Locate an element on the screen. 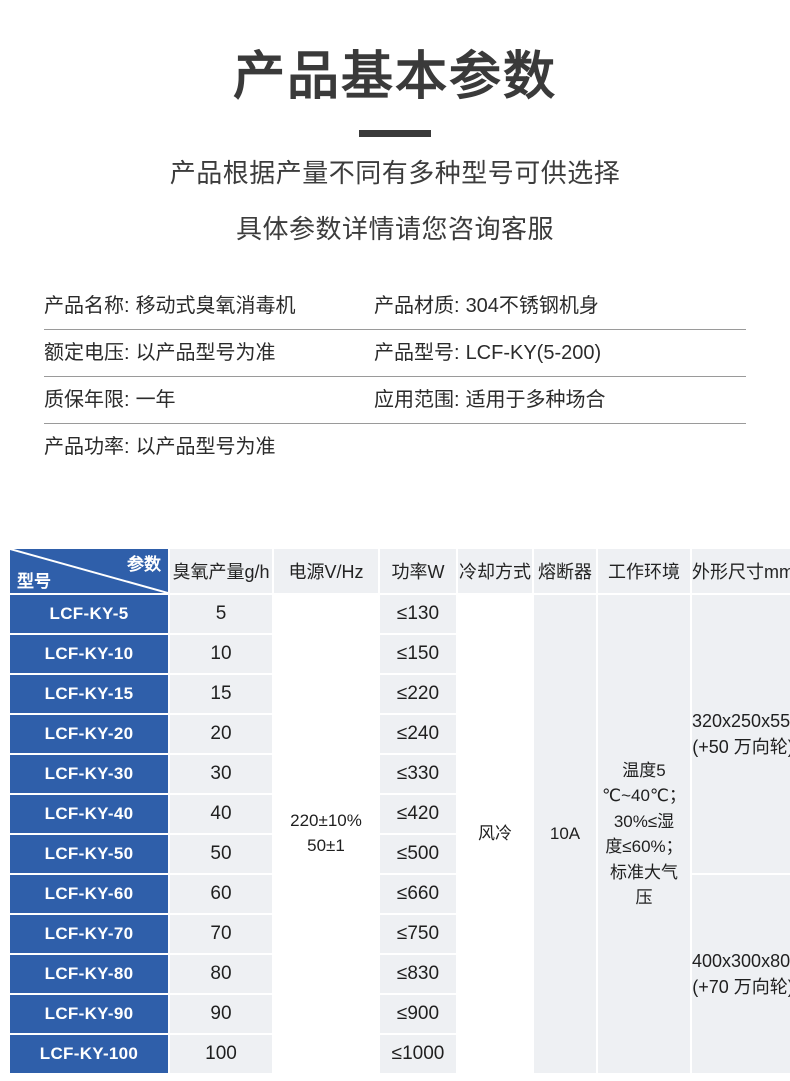 This screenshot has height=1081, width=790. cell-ozone: 100 is located at coordinates (221, 1054).